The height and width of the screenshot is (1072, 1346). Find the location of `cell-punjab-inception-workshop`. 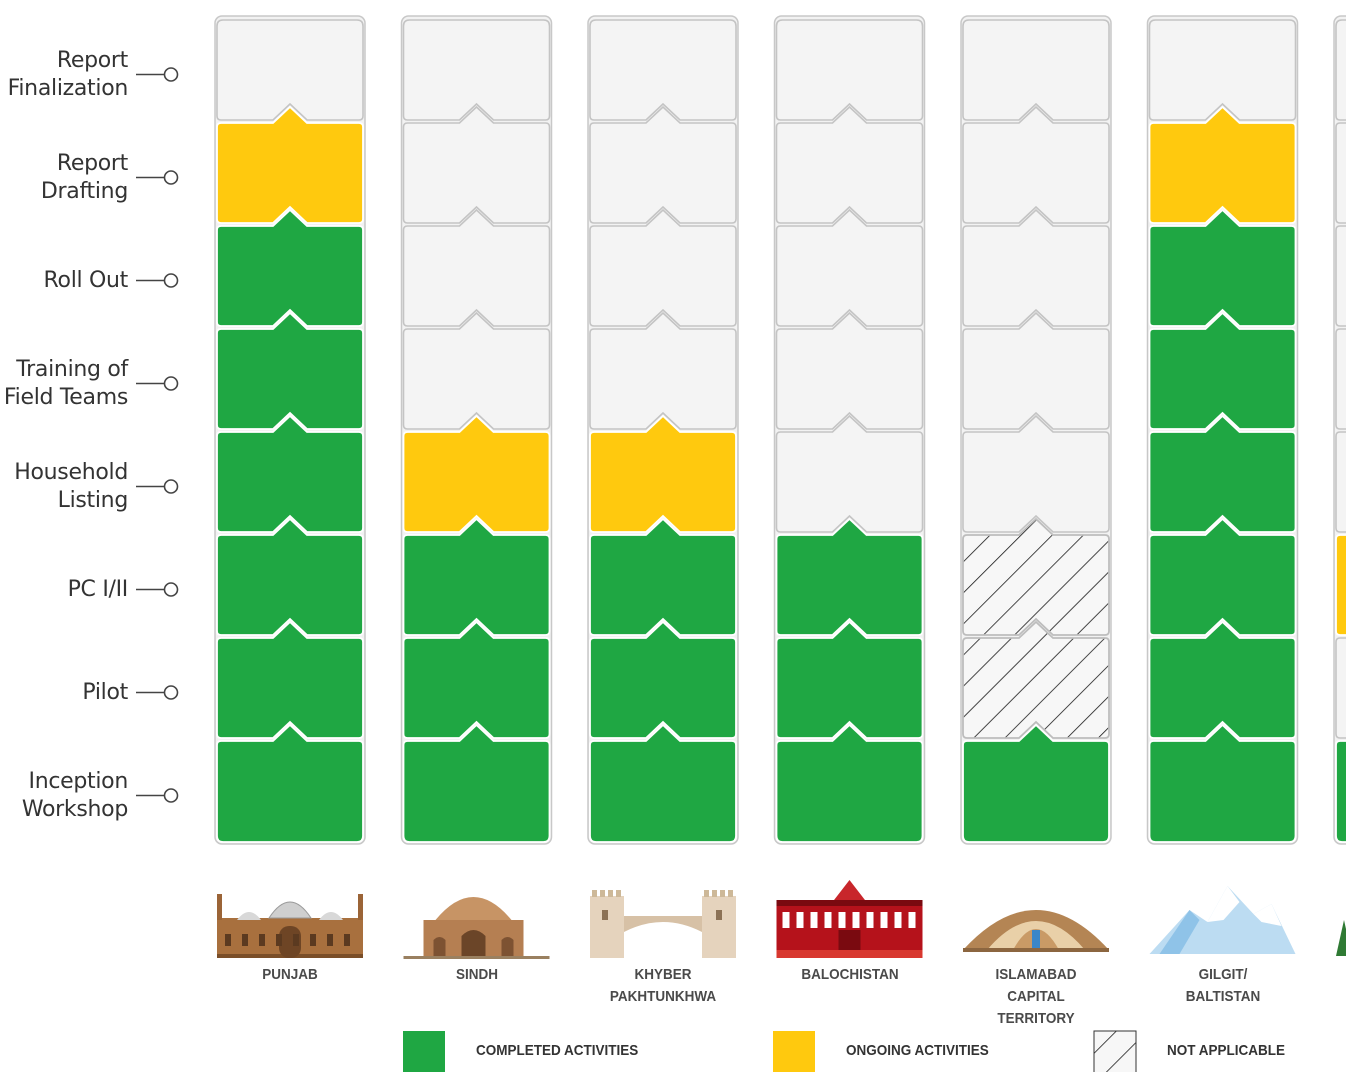

cell-punjab-inception-workshop is located at coordinates (290, 783).